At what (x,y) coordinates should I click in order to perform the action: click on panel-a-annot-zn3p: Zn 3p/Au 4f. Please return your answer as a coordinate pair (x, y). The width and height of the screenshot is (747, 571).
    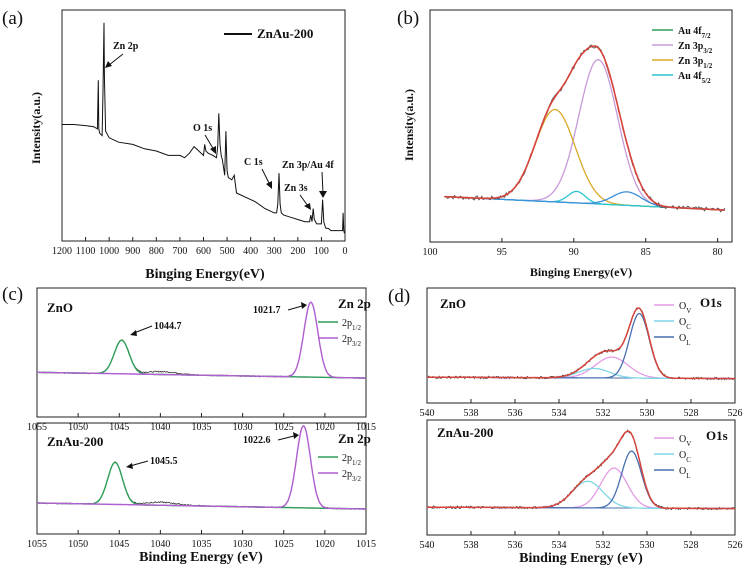
    Looking at the image, I should click on (308, 165).